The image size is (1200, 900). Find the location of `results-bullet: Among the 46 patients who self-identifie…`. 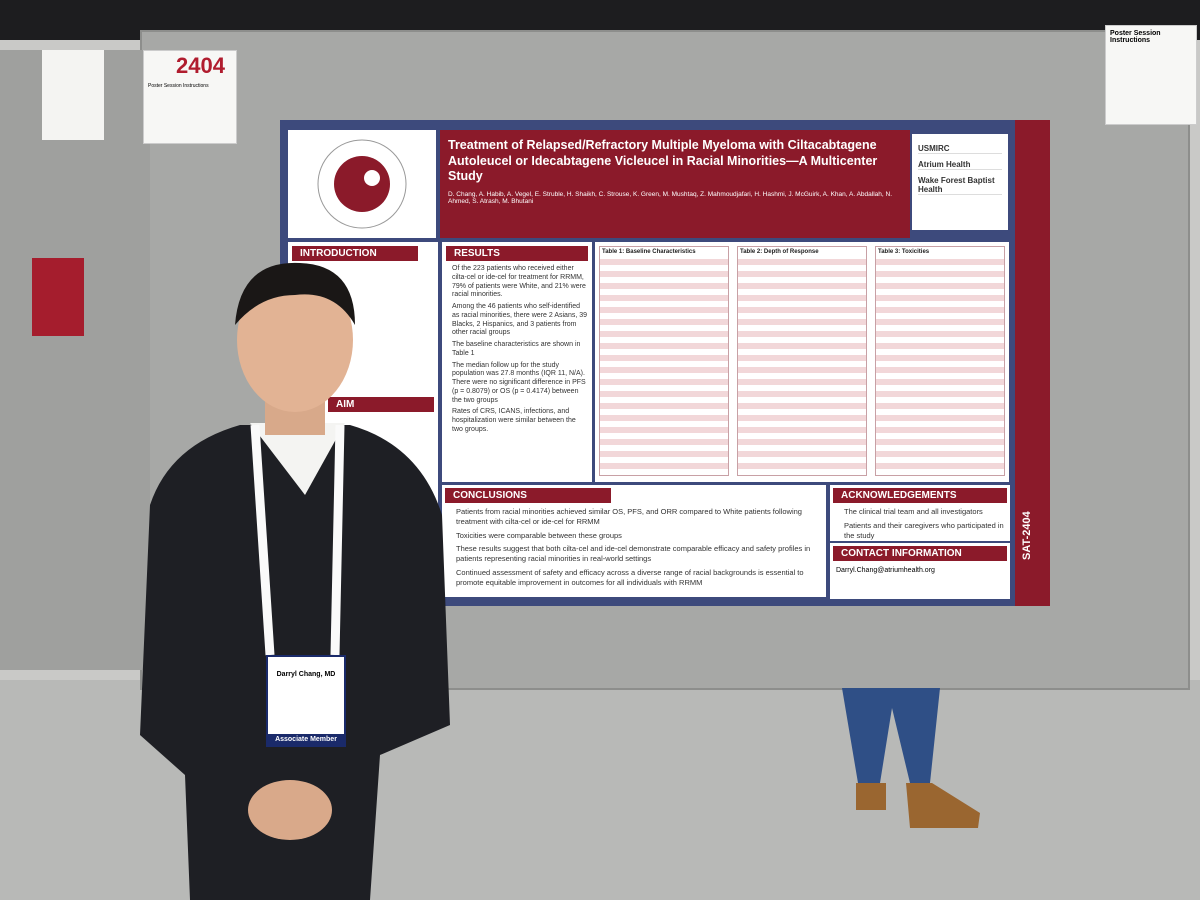

results-bullet: Among the 46 patients who self-identifie… is located at coordinates (520, 320).